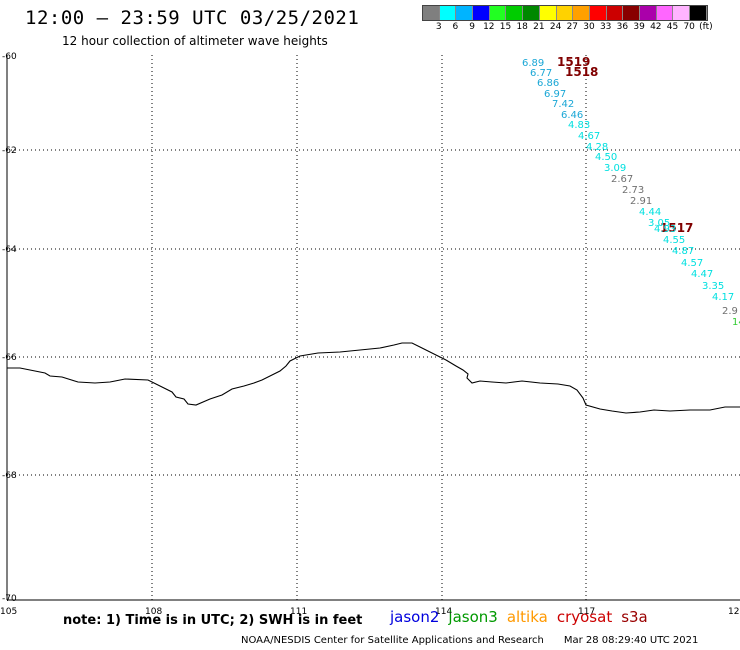  Describe the element at coordinates (639, 27) in the screenshot. I see `color-scale-label: 39` at that location.